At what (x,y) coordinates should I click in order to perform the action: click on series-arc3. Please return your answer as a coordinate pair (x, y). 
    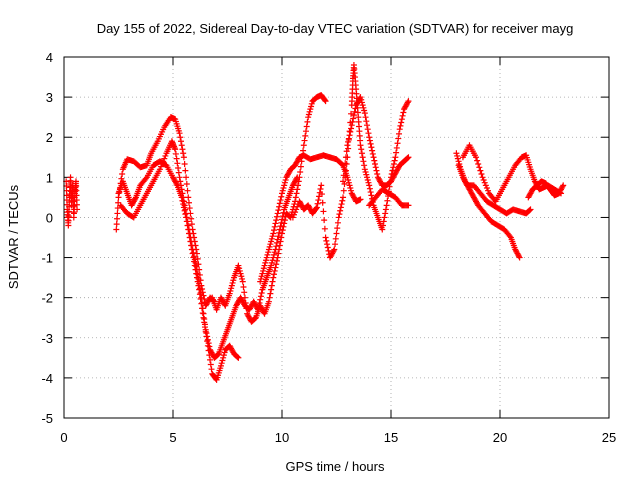
    Looking at the image, I should click on (178, 270).